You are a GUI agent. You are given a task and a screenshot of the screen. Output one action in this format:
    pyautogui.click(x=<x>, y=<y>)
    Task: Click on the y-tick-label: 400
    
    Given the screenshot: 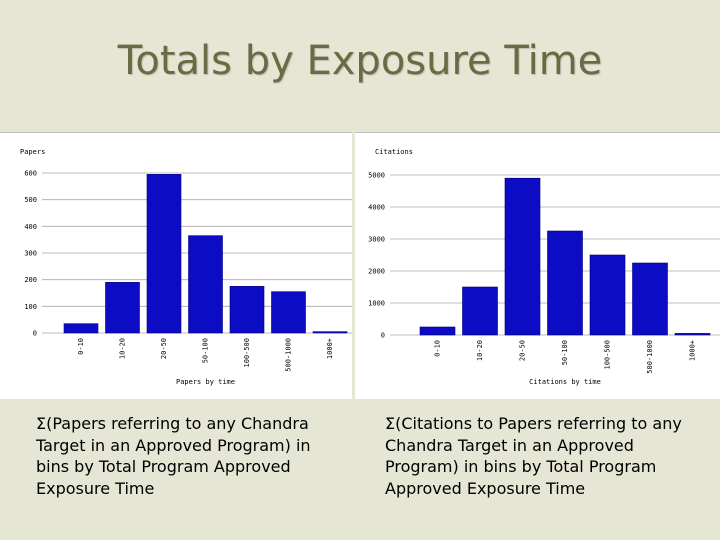 What is the action you would take?
    pyautogui.click(x=30, y=227)
    